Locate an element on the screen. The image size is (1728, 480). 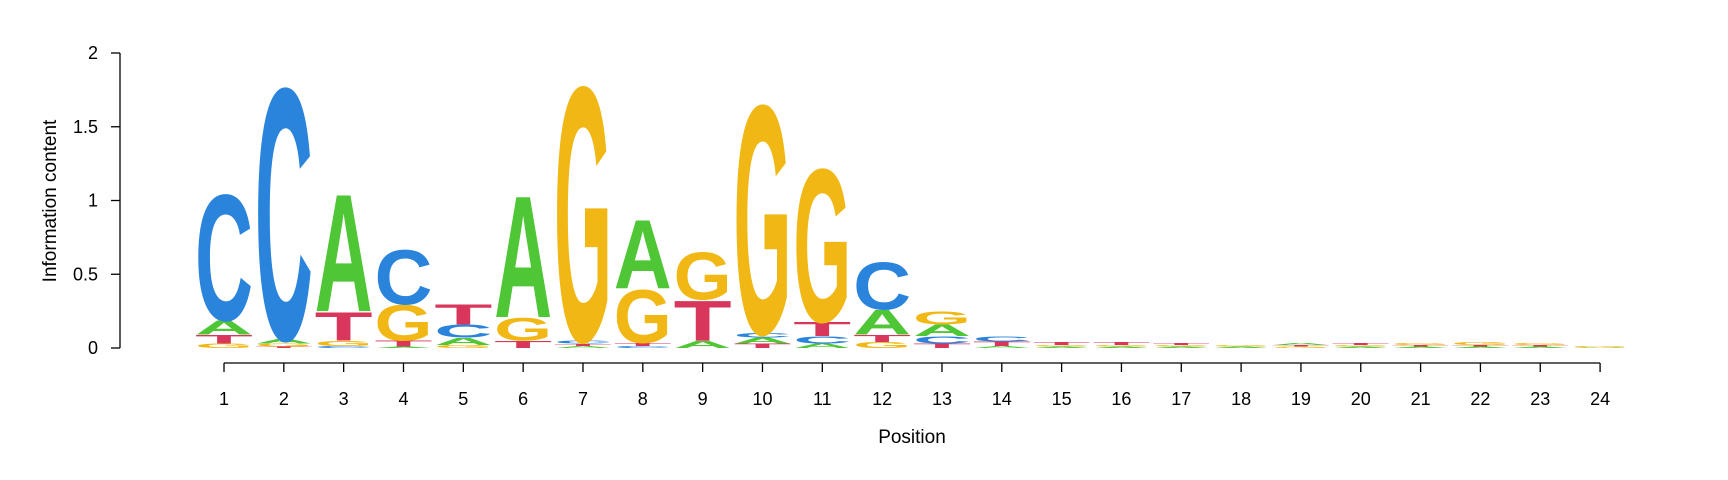
x-tick-label: 19 is located at coordinates (1301, 399).